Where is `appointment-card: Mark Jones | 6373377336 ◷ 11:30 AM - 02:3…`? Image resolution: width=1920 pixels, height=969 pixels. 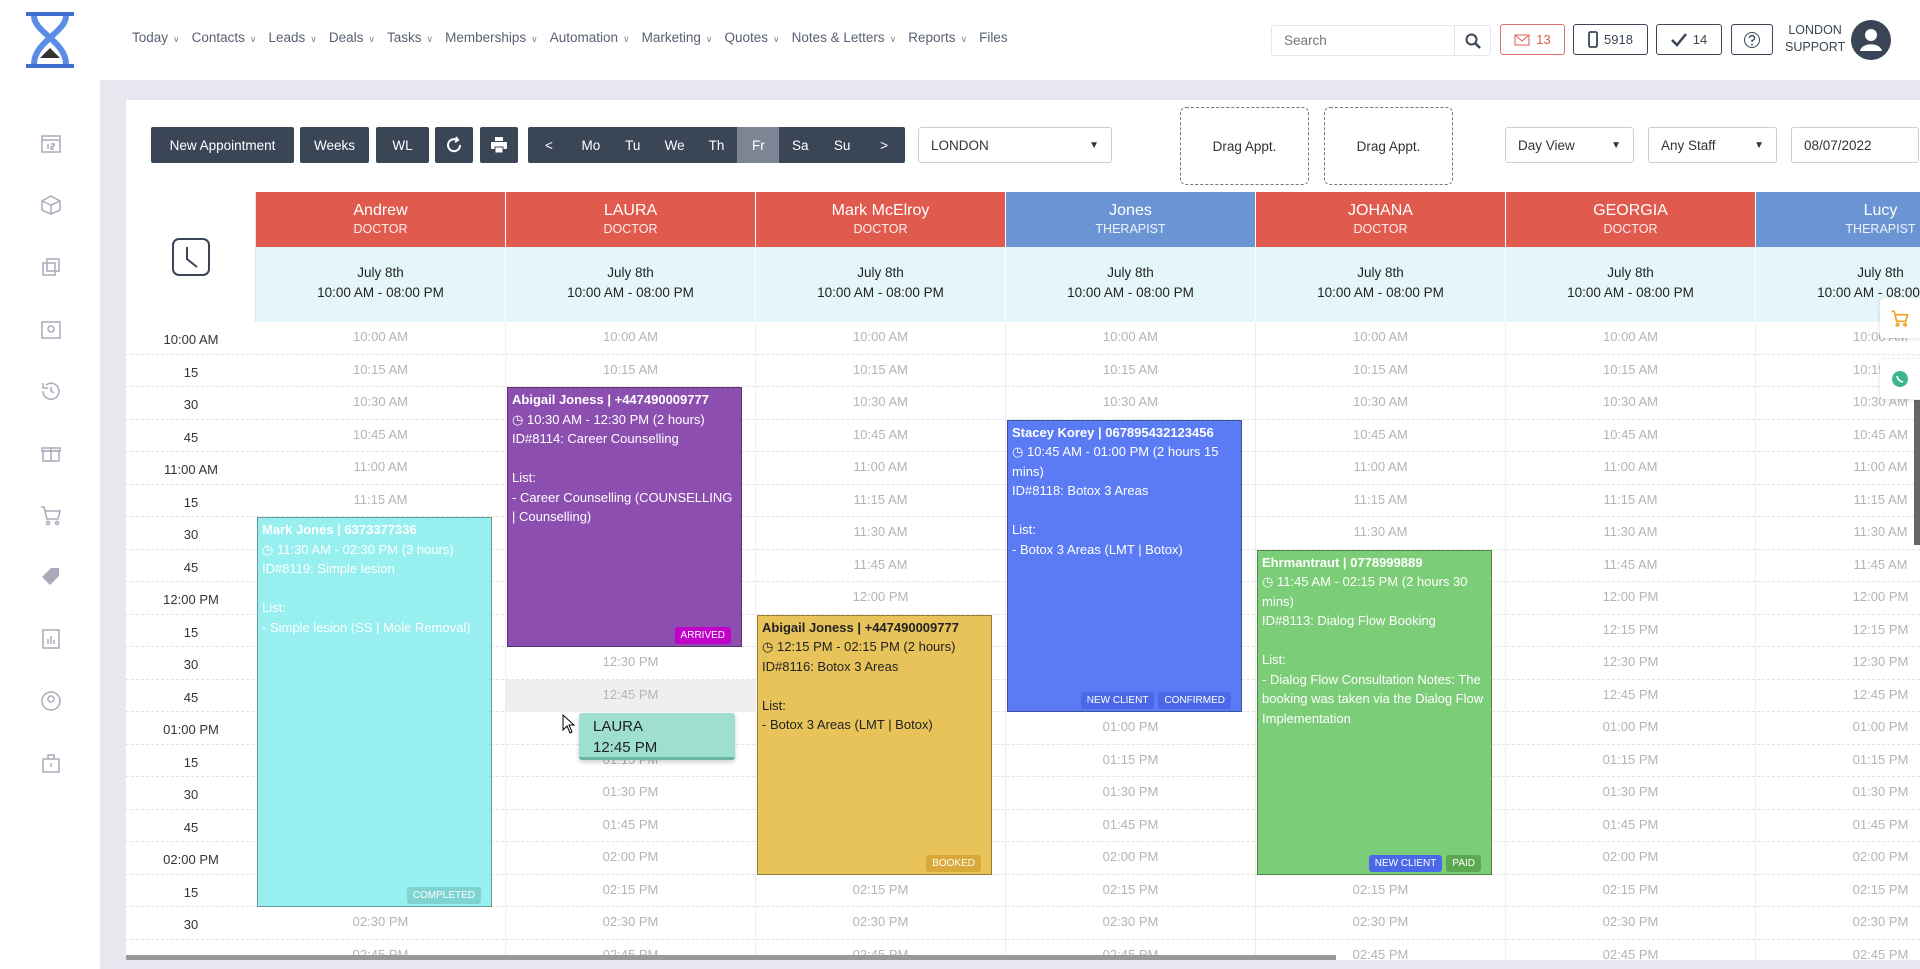
appointment-card: Mark Jones | 6373377336 ◷ 11:30 AM - 02:3… is located at coordinates (374, 712).